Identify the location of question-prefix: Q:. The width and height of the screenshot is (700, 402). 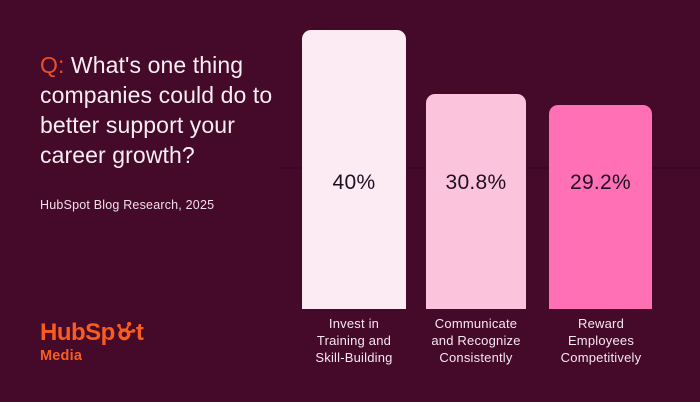
(52, 65).